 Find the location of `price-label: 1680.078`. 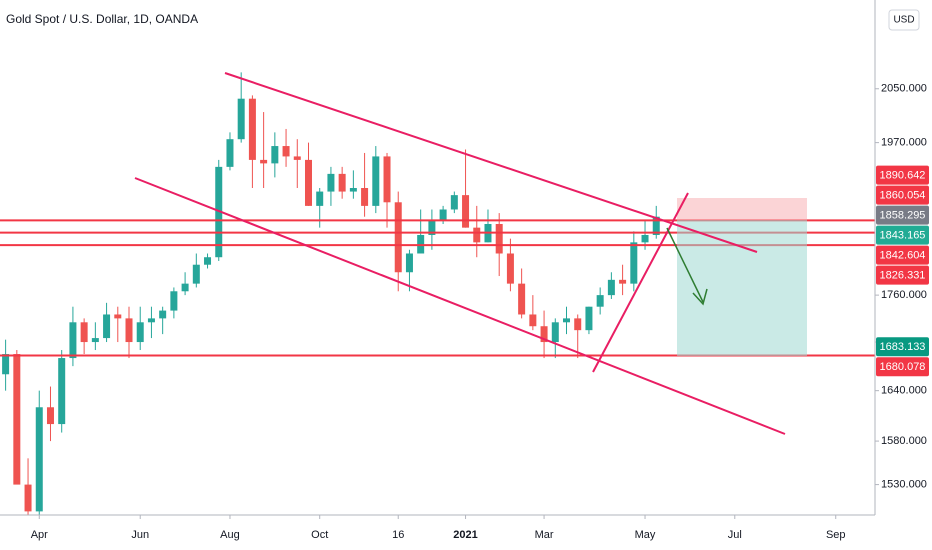

price-label: 1680.078 is located at coordinates (903, 367).